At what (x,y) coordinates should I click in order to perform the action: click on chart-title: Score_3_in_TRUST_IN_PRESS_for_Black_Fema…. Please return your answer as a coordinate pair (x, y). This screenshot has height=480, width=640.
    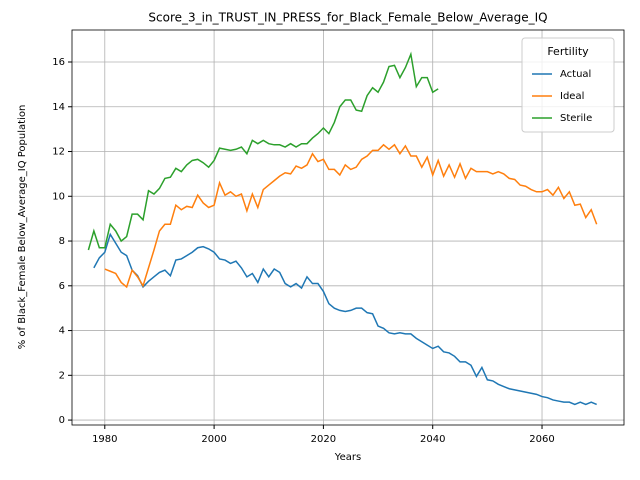
    Looking at the image, I should click on (347, 18).